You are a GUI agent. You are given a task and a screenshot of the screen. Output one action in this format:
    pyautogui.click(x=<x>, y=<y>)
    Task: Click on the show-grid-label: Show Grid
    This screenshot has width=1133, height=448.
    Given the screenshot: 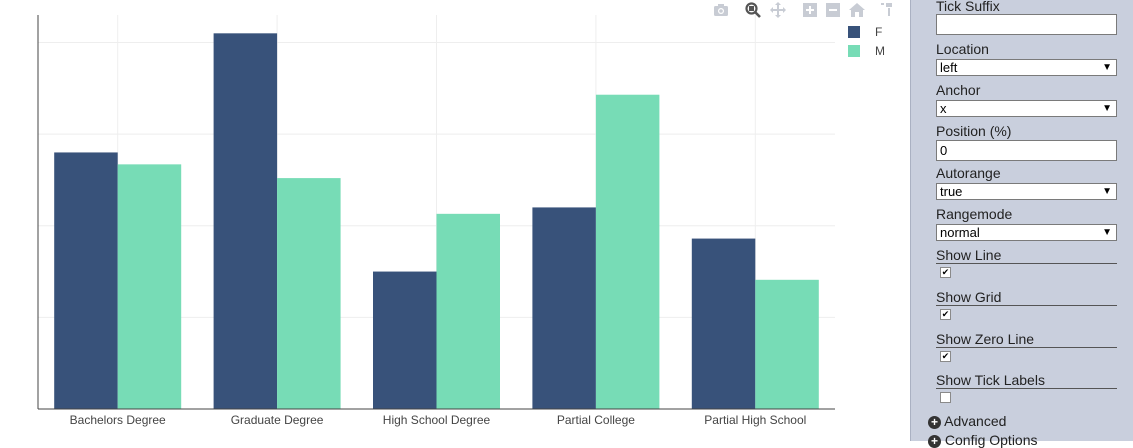 What is the action you would take?
    pyautogui.click(x=969, y=297)
    